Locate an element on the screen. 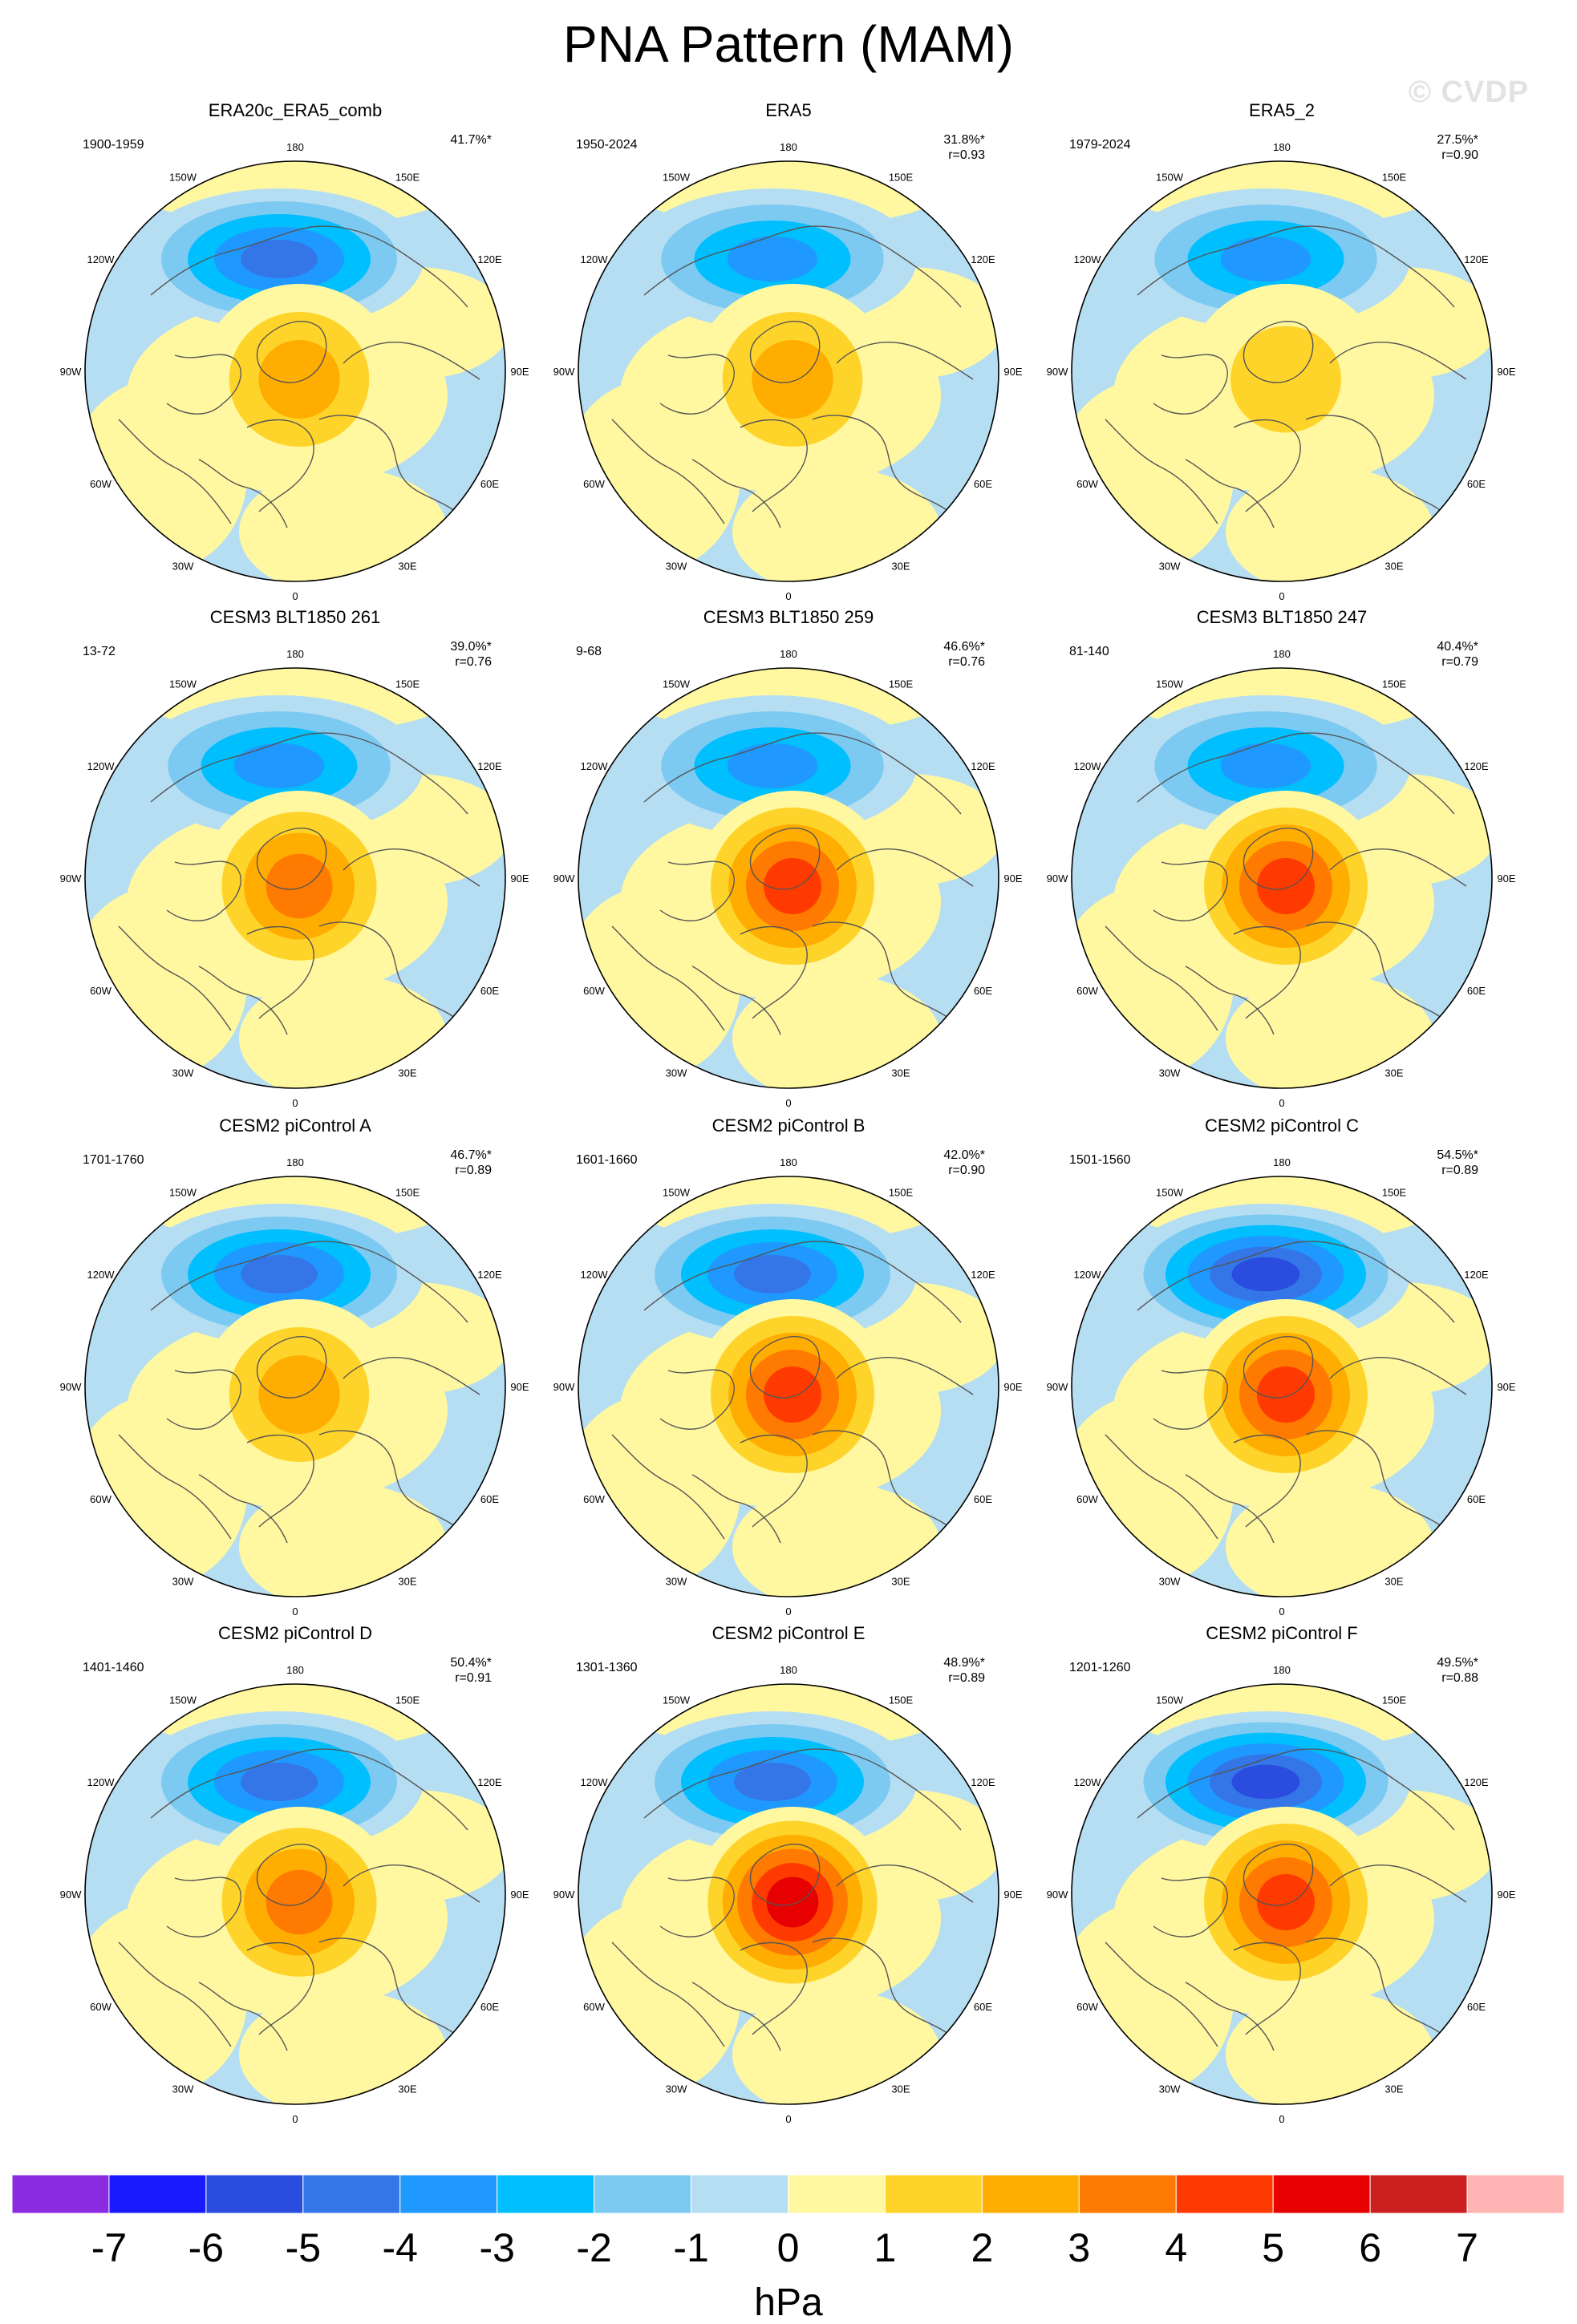 Image resolution: width=1577 pixels, height=2324 pixels. panel-explained-variance: 39.0%* is located at coordinates (471, 647).